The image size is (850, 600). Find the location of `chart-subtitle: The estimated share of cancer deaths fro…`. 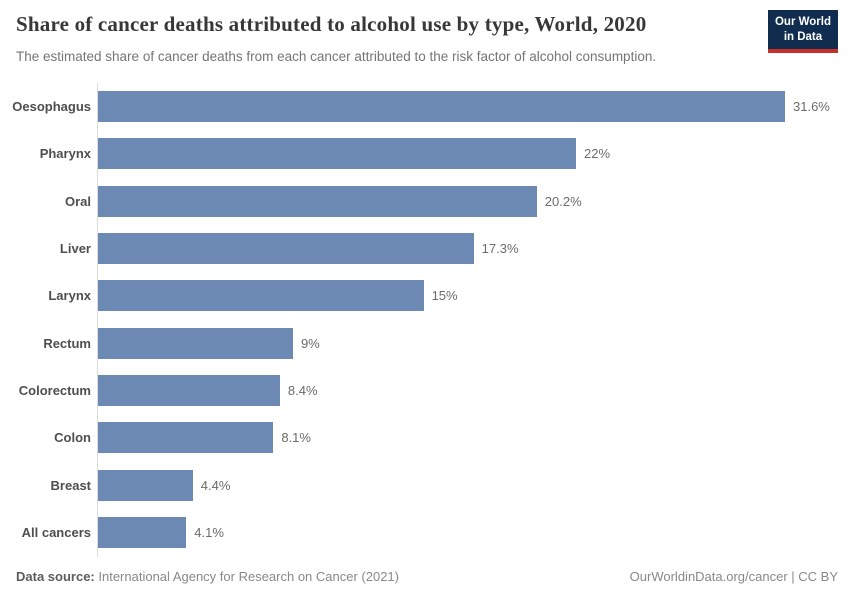

chart-subtitle: The estimated share of cancer deaths fro… is located at coordinates (336, 56).